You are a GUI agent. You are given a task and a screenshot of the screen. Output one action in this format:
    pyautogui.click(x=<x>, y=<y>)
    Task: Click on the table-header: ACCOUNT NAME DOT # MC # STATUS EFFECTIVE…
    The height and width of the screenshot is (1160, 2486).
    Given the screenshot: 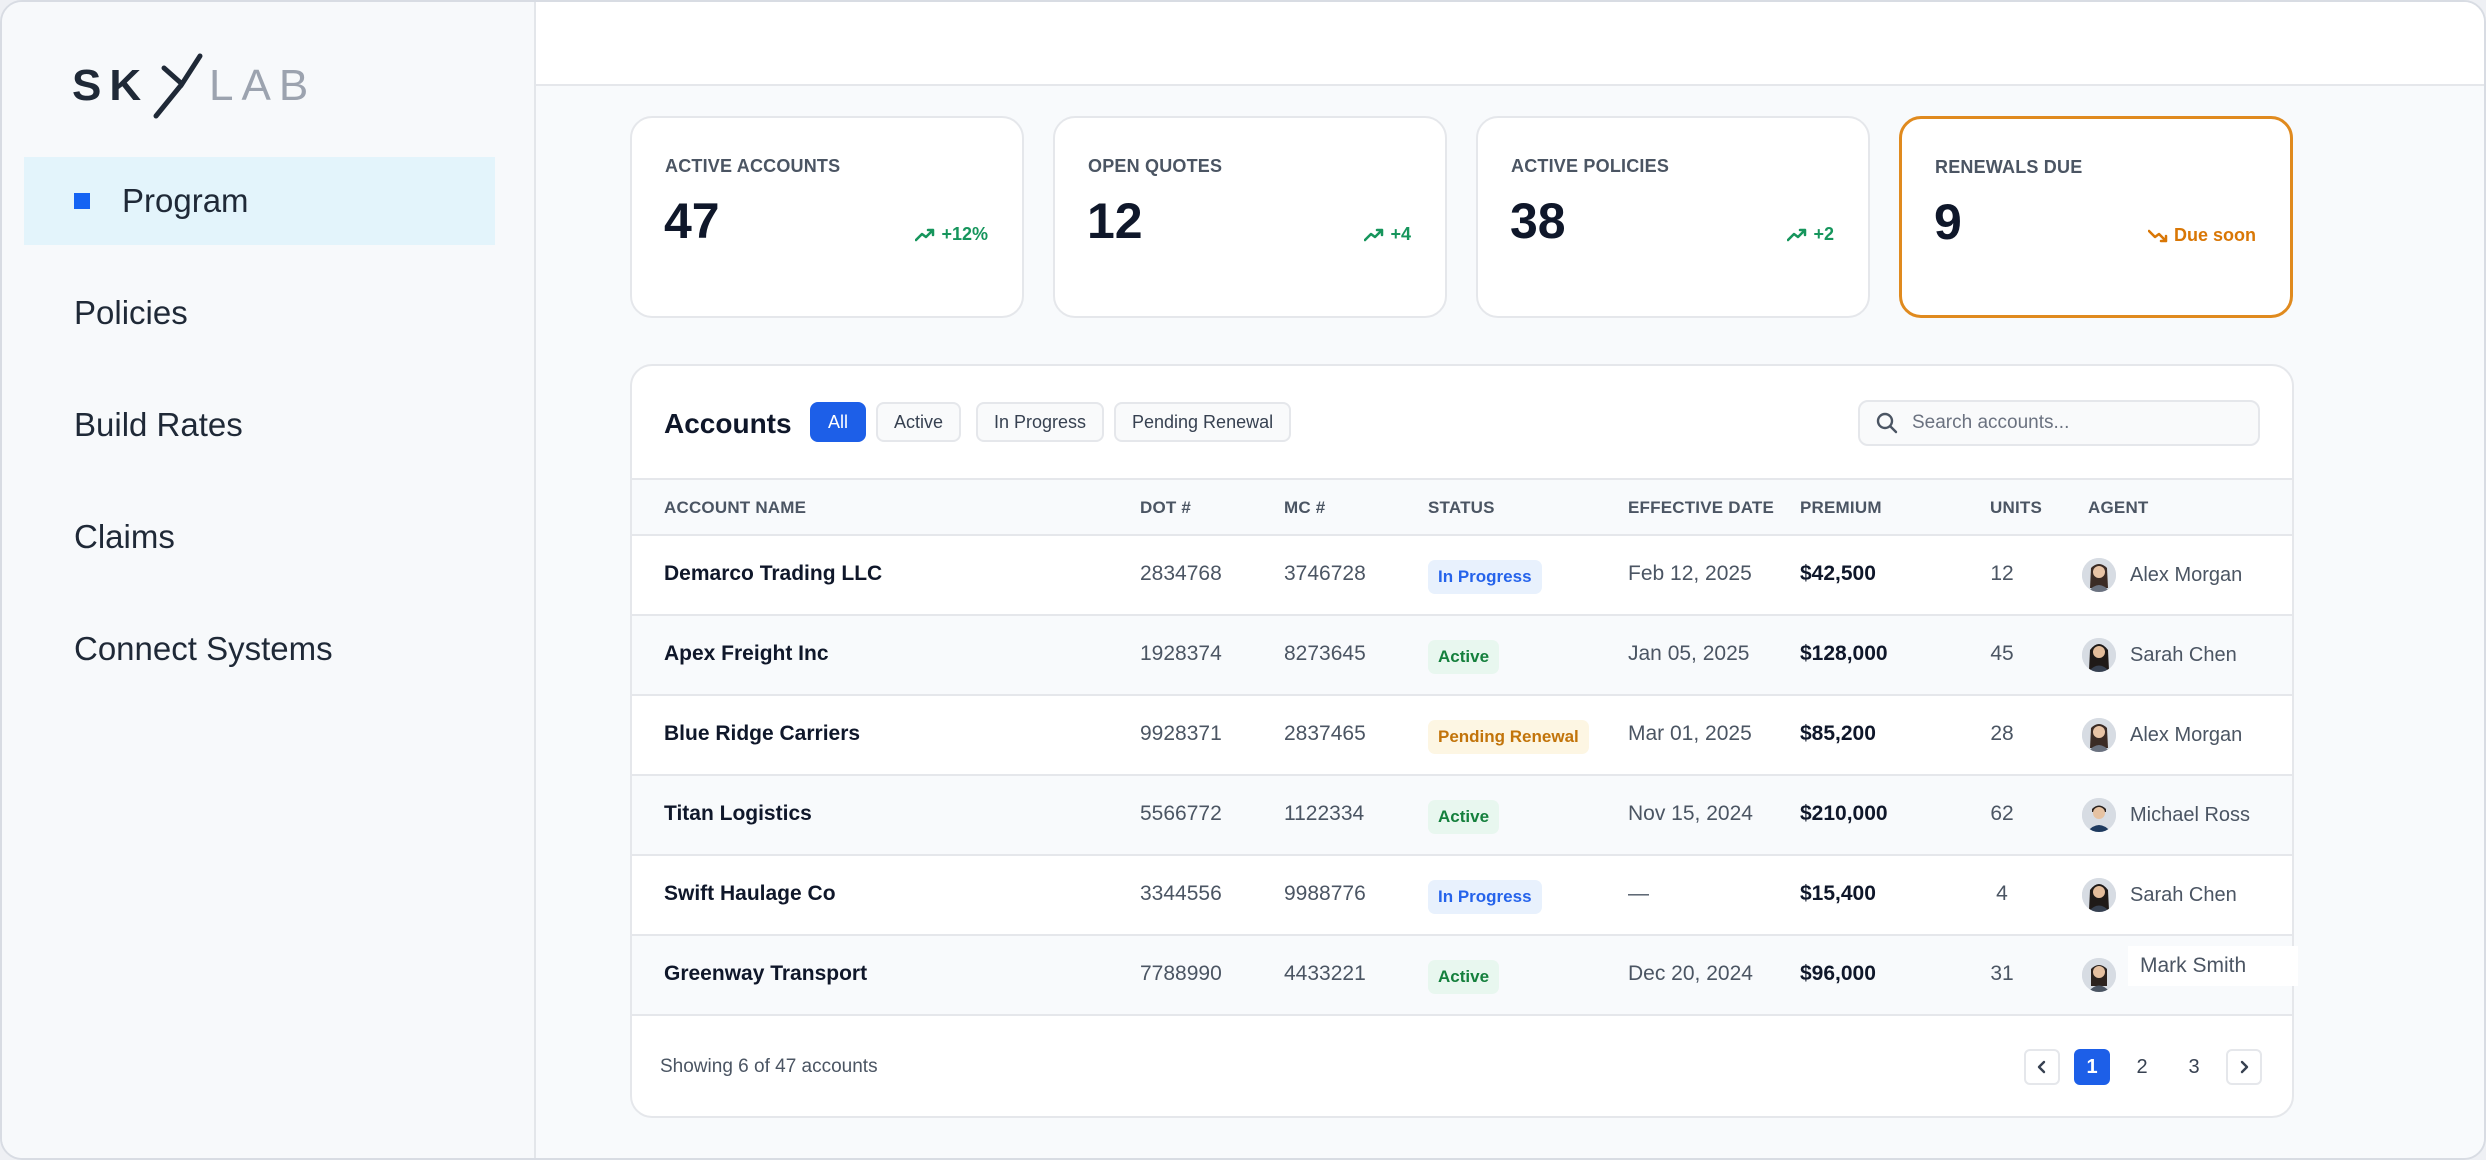 What is the action you would take?
    pyautogui.click(x=1462, y=507)
    